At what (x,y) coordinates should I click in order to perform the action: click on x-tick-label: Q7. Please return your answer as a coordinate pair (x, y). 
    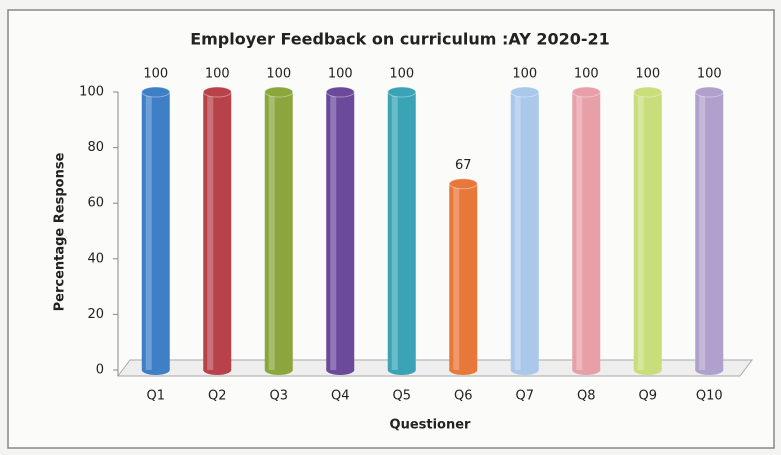
    Looking at the image, I should click on (524, 396).